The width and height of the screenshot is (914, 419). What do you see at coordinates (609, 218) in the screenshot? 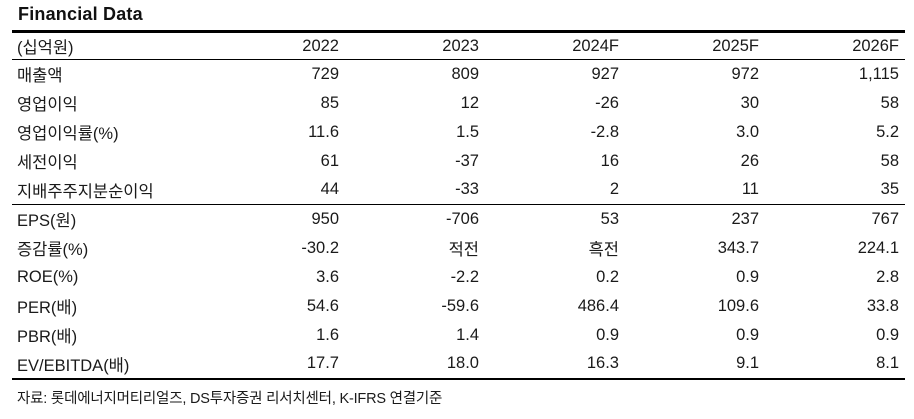
I see `value-cell: 53` at bounding box center [609, 218].